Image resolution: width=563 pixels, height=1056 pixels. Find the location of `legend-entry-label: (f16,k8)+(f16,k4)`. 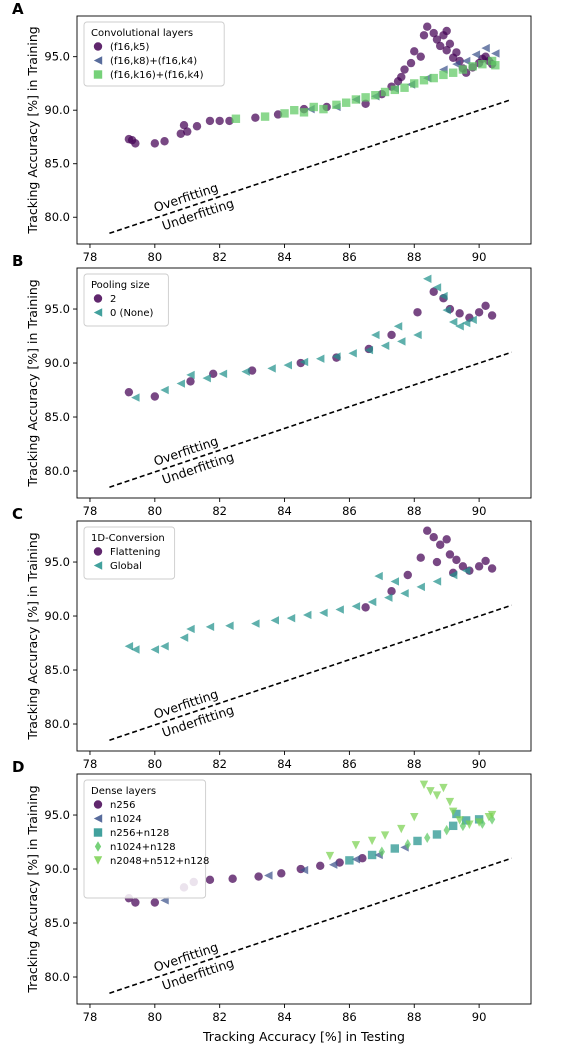

legend-entry-label: (f16,k8)+(f16,k4) is located at coordinates (153, 61).